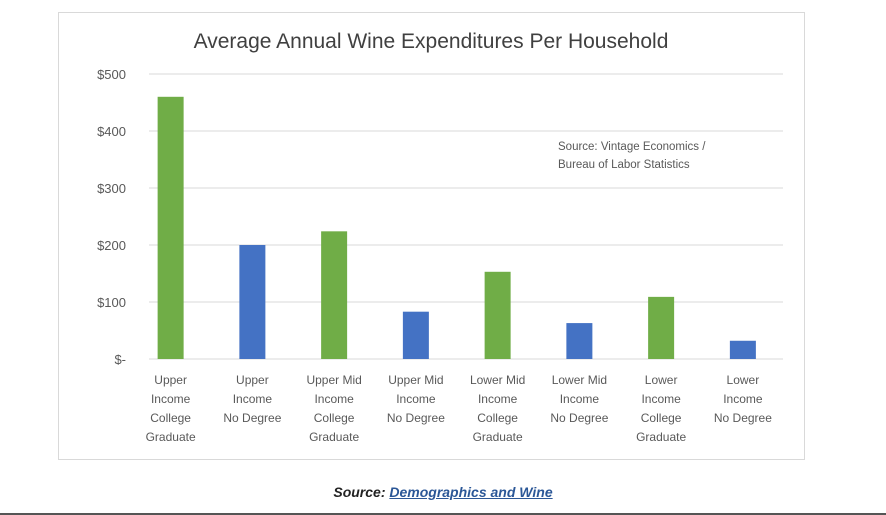  I want to click on y-tick-label: $400, so click(111, 131).